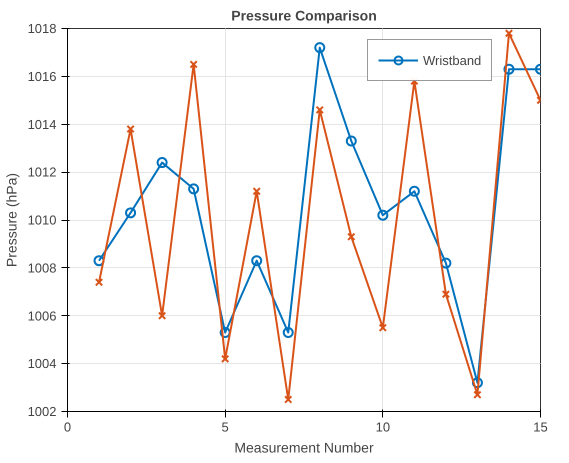 The image size is (569, 463). What do you see at coordinates (383, 427) in the screenshot?
I see `x-tick-label: 10` at bounding box center [383, 427].